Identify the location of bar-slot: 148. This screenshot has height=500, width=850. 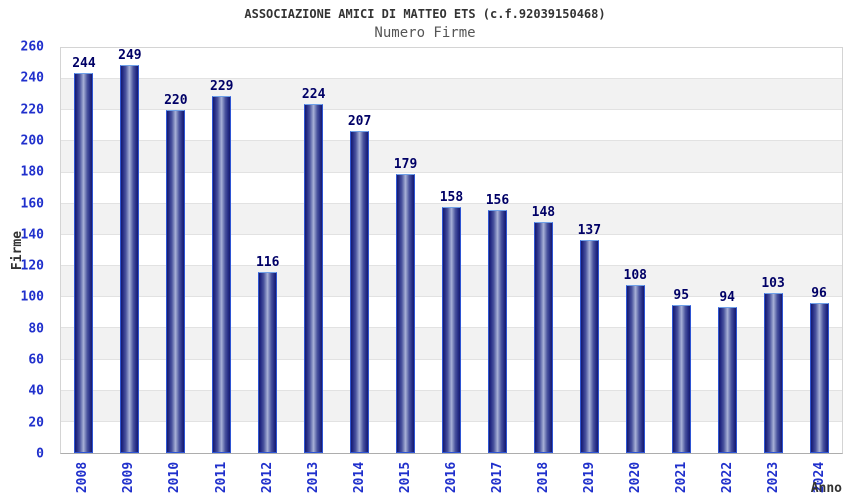
(543, 250).